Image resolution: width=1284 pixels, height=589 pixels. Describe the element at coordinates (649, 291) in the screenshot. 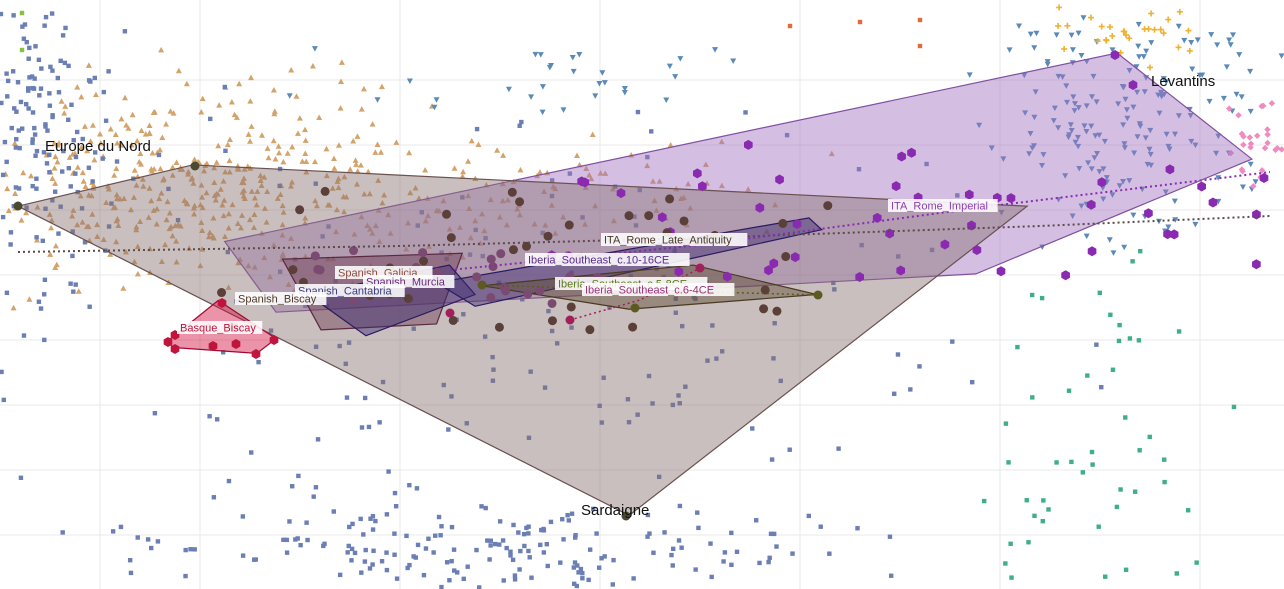

I see `population-label-text: Iberia_Southeast_c.6-4CE` at that location.